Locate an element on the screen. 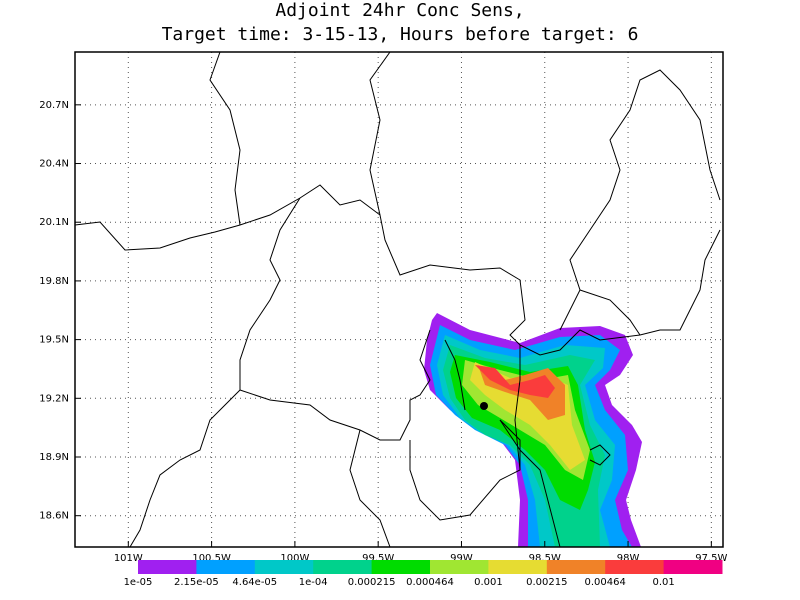 The width and height of the screenshot is (800, 600). x-tick-label: 98W is located at coordinates (628, 558).